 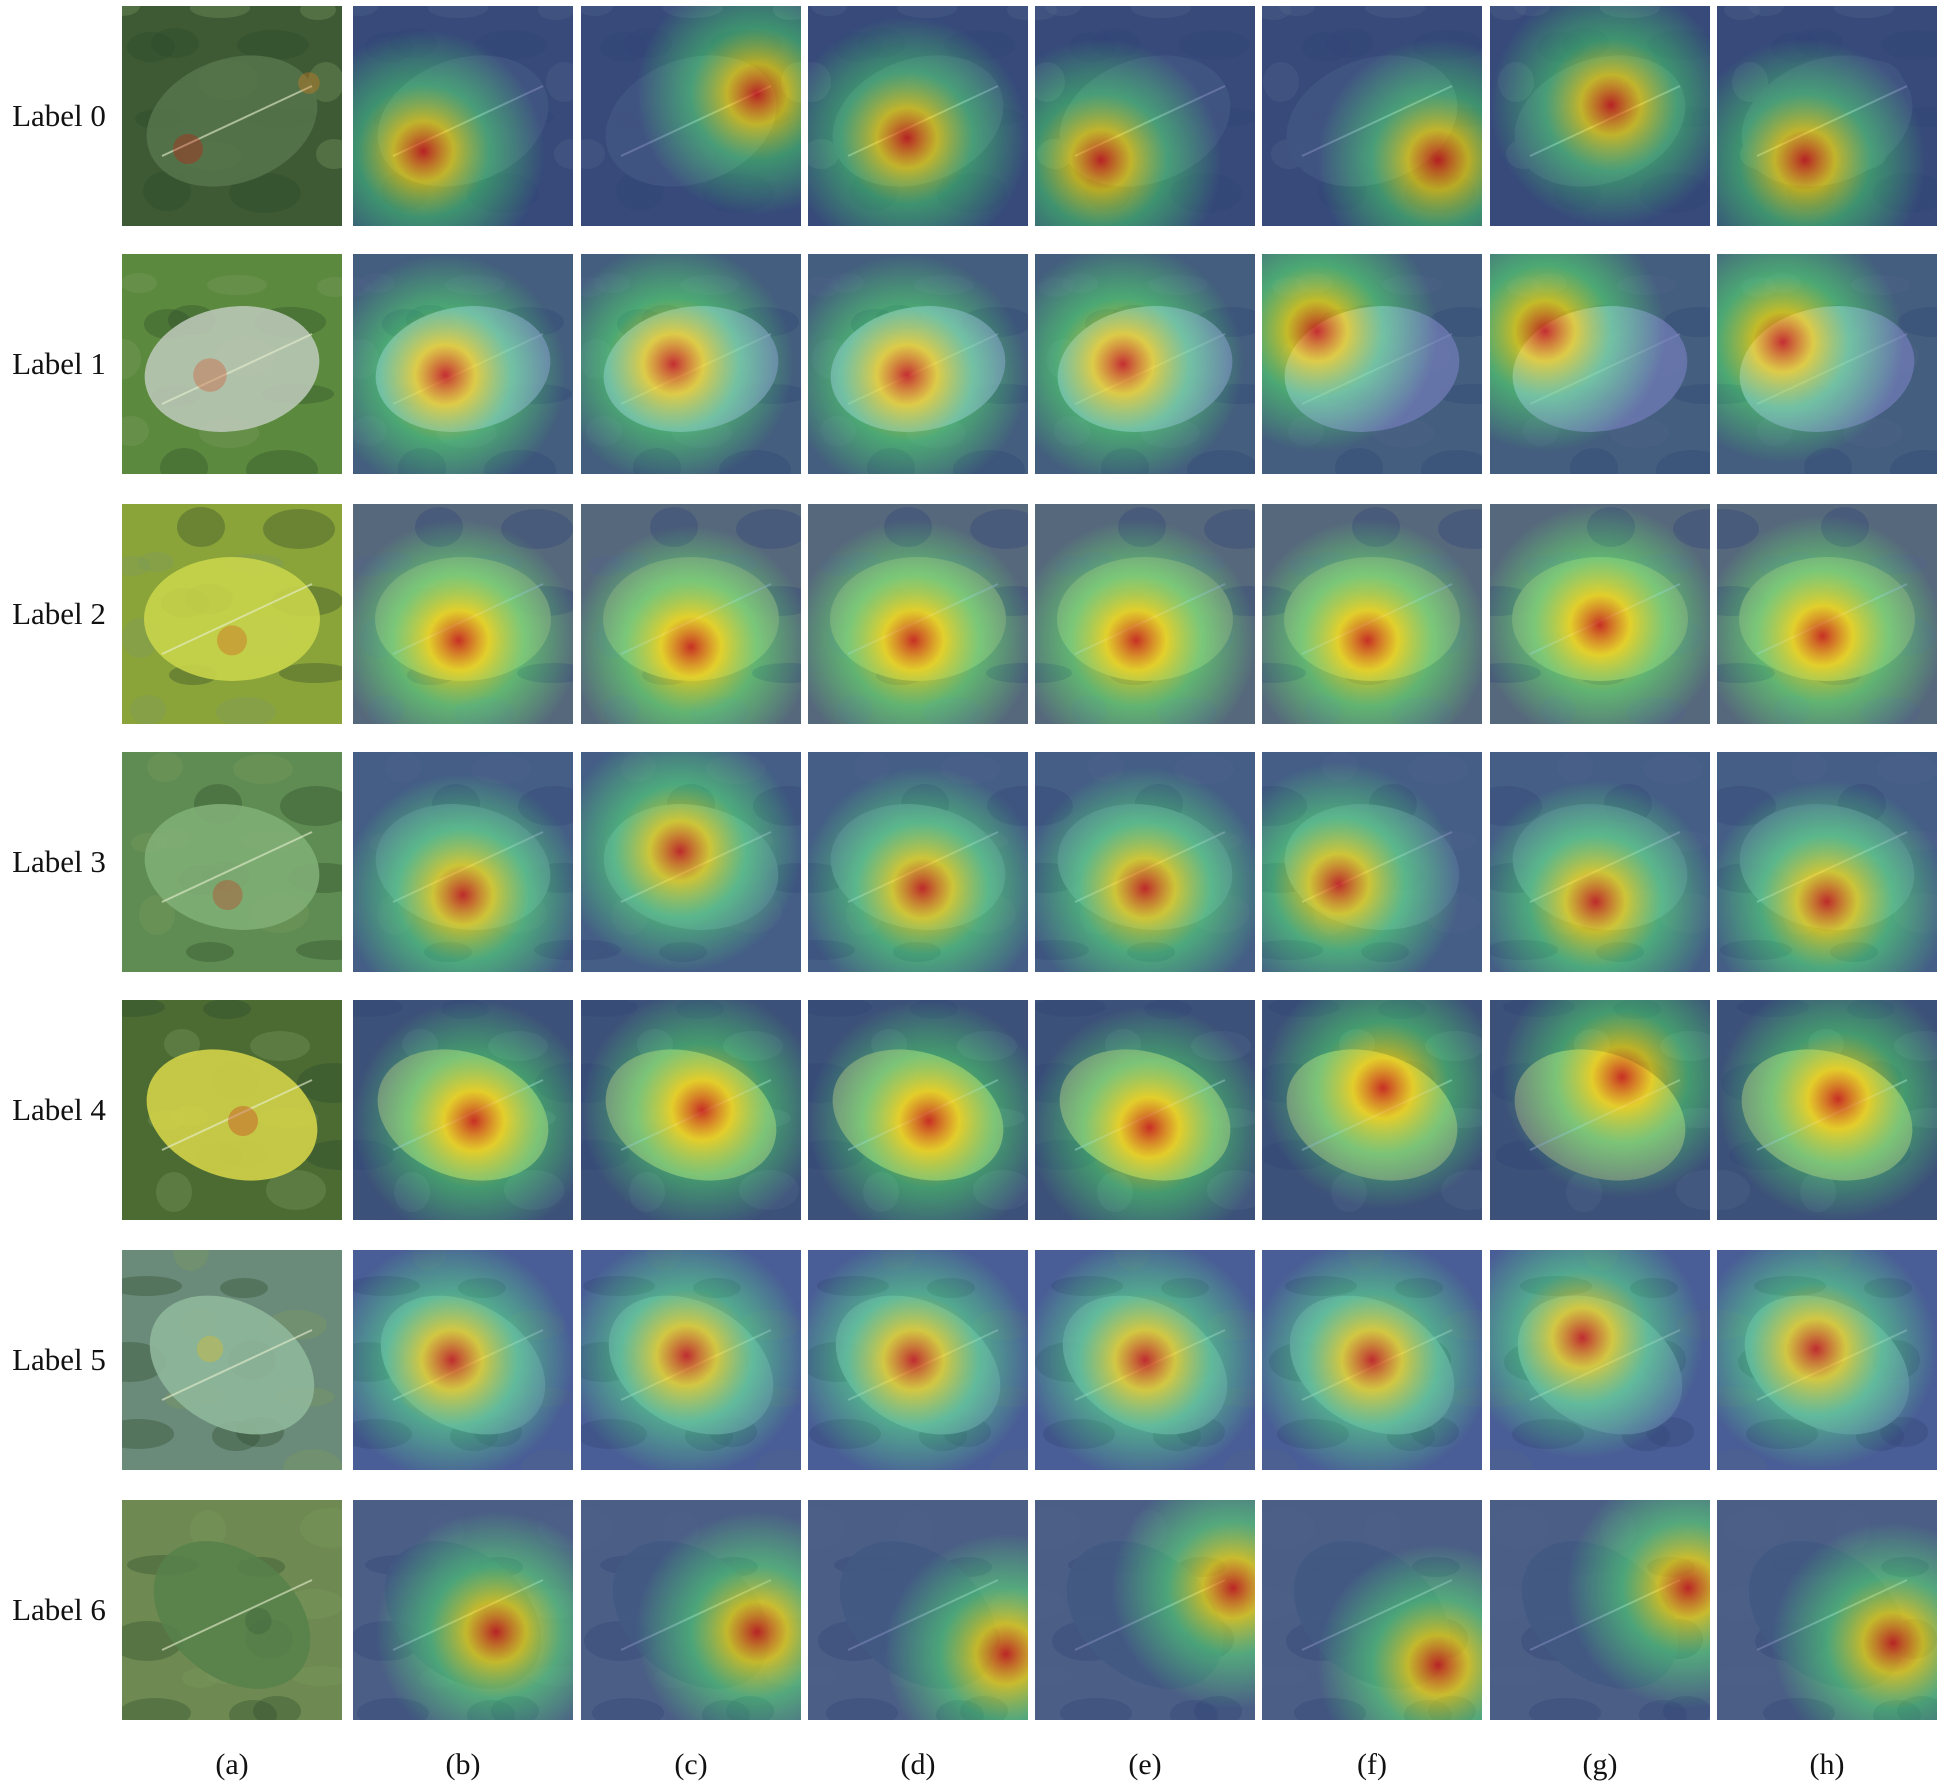 What do you see at coordinates (59, 363) in the screenshot?
I see `row-label: Label 1` at bounding box center [59, 363].